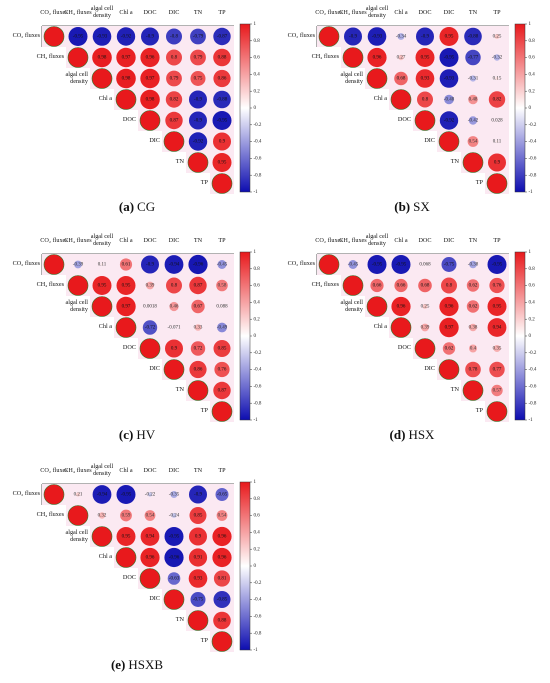 The image size is (550, 683). Describe the element at coordinates (473, 265) in the screenshot. I see `corr-label: -0.38` at that location.